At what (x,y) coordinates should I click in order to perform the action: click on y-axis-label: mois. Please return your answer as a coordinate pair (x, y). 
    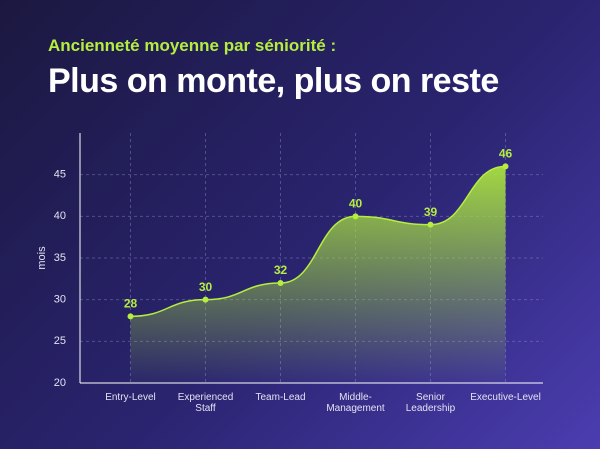
    Looking at the image, I should click on (42, 258).